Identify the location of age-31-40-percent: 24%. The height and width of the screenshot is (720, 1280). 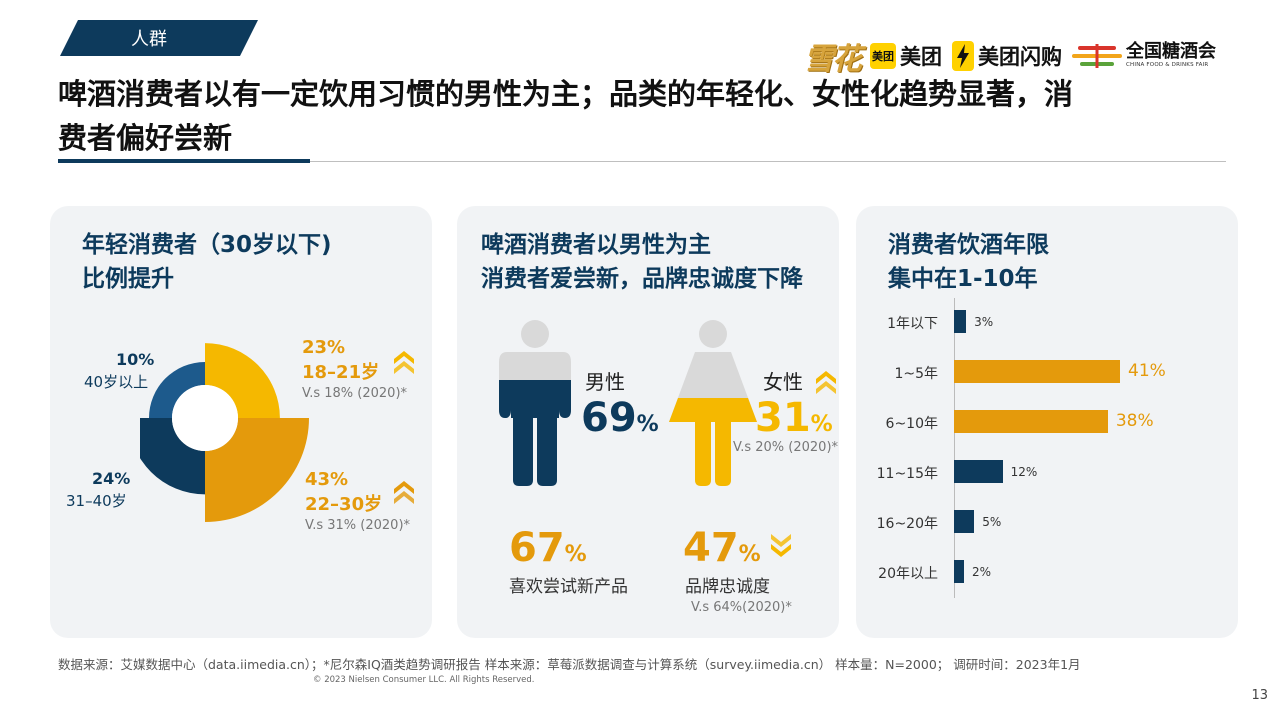
(111, 478).